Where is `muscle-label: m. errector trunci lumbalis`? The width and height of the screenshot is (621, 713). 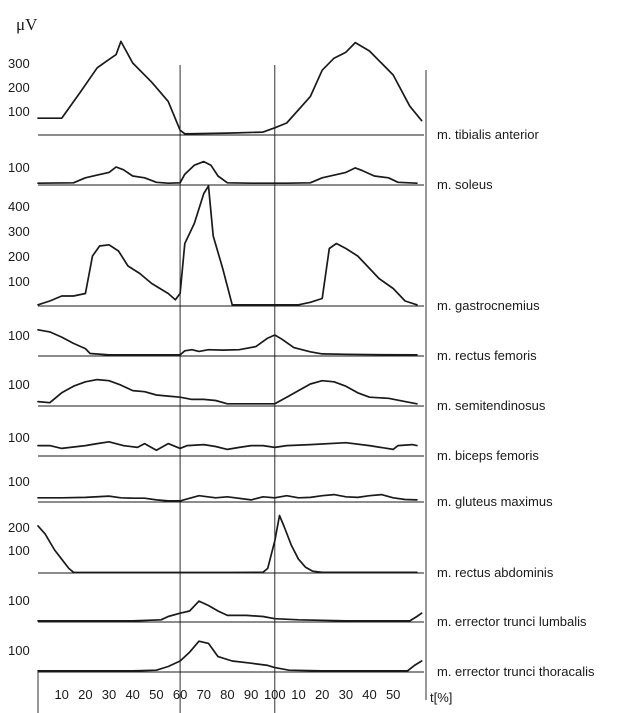 muscle-label: m. errector trunci lumbalis is located at coordinates (512, 621).